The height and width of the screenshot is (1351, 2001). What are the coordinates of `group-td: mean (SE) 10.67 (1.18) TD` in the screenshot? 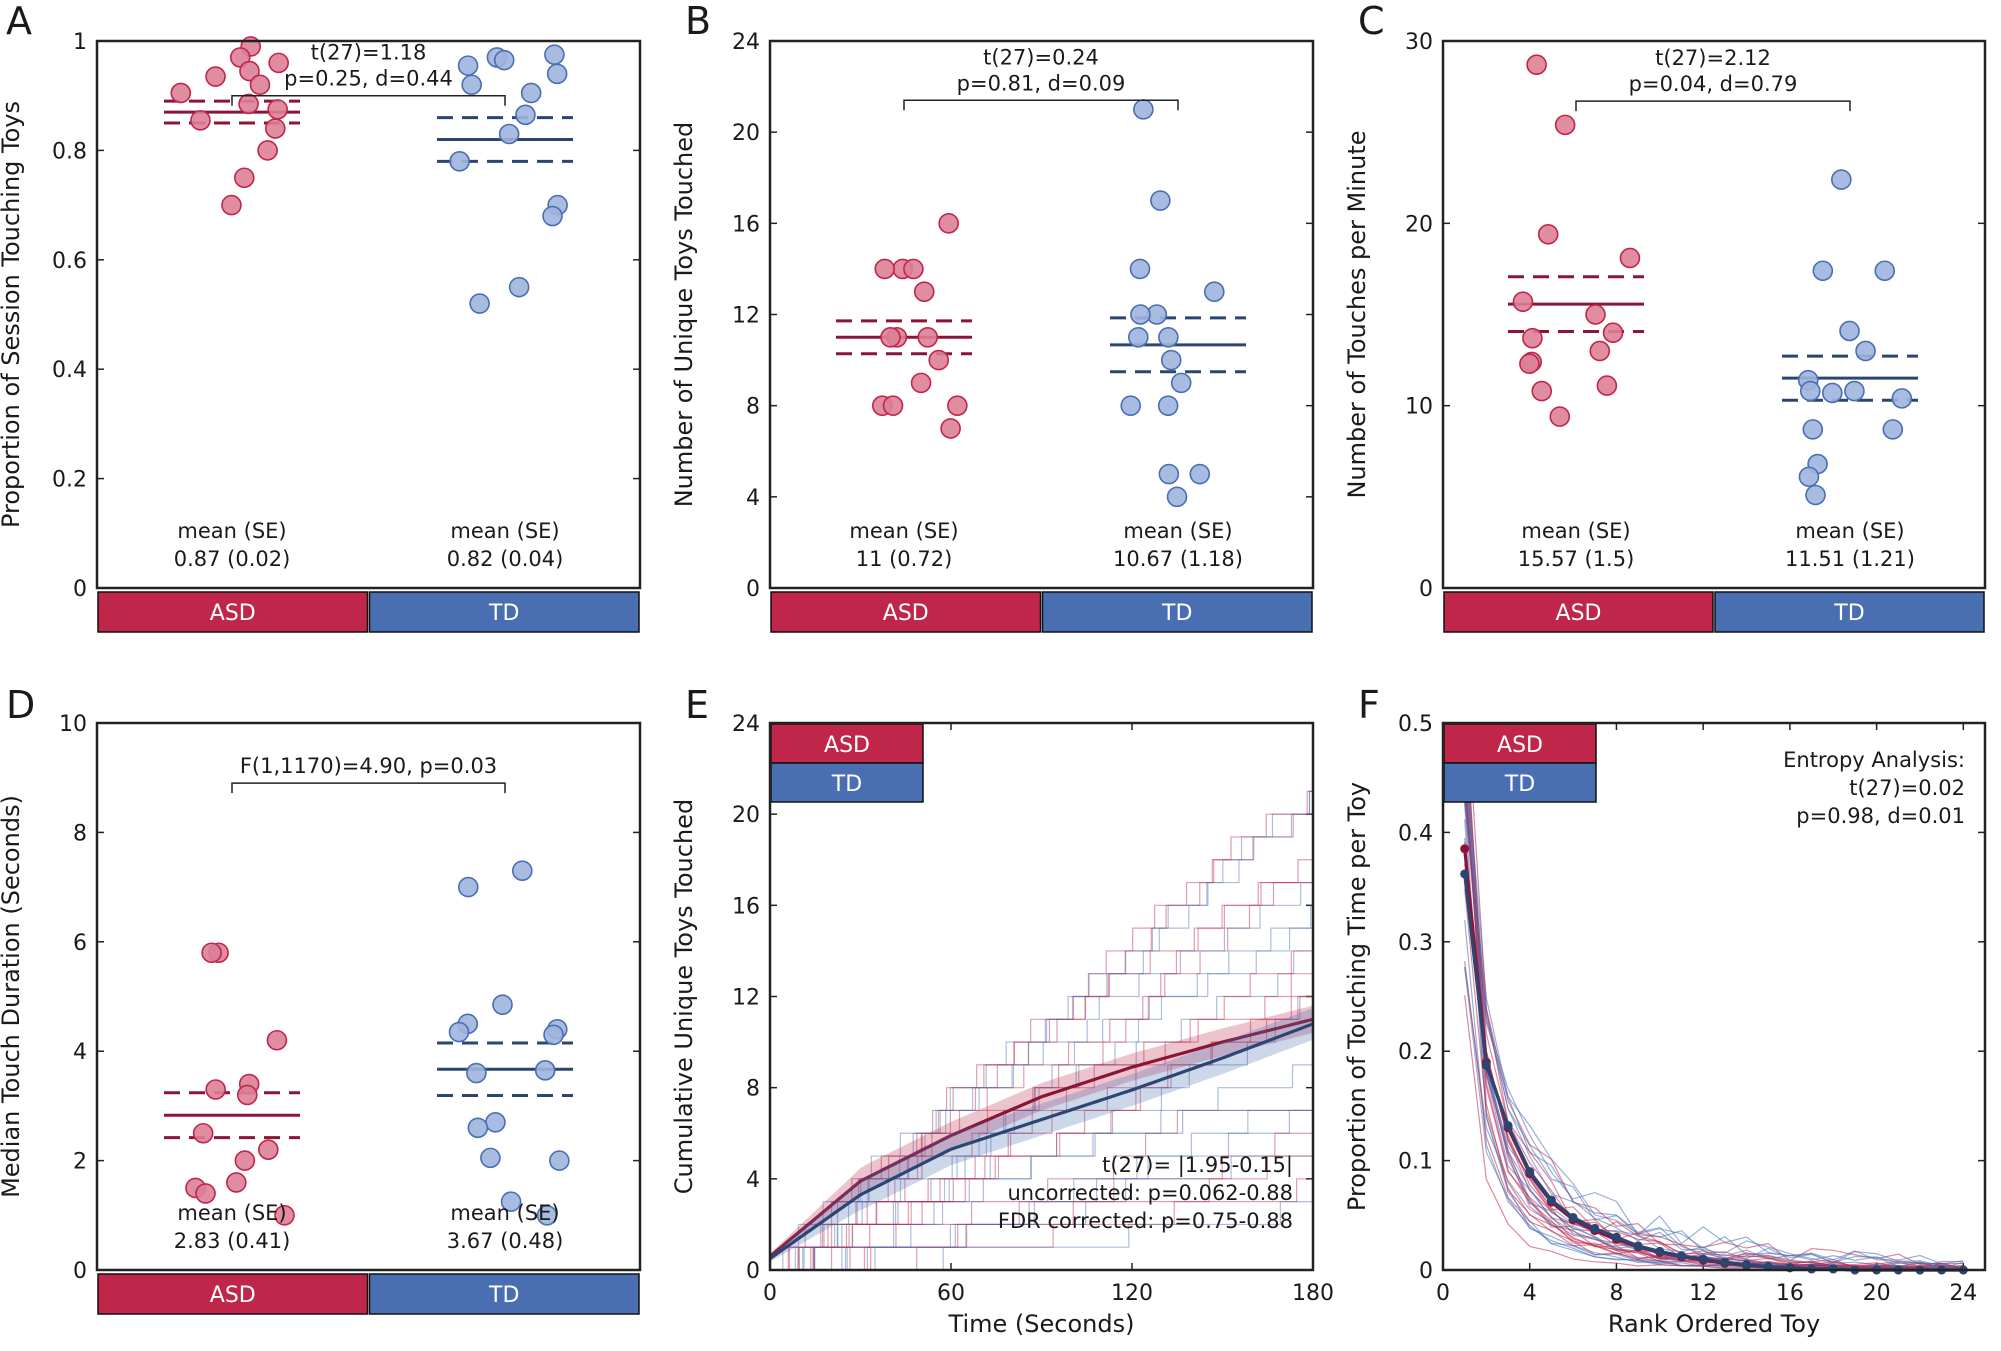 It's located at (1177, 366).